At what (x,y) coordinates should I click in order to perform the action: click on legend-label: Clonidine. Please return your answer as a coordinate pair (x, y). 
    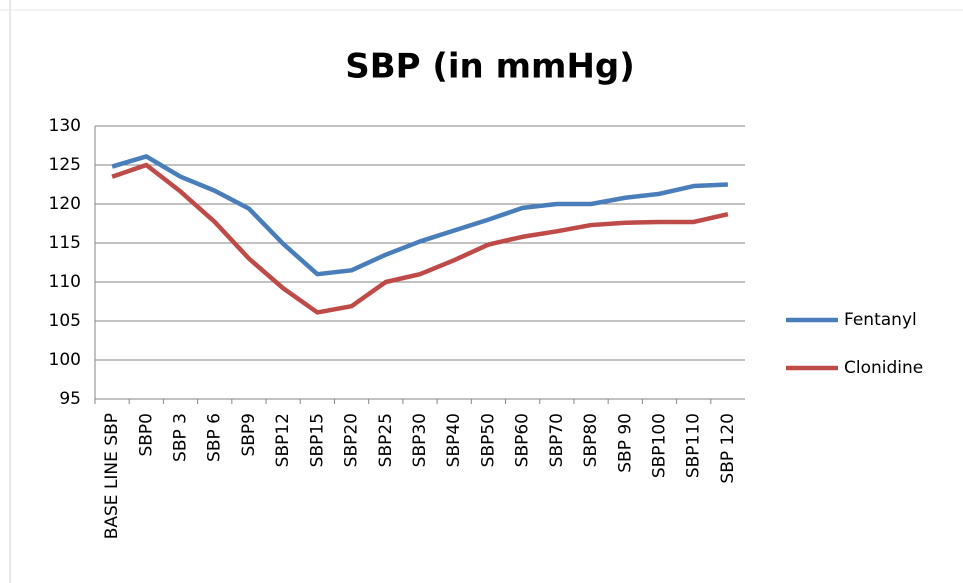
    Looking at the image, I should click on (883, 368).